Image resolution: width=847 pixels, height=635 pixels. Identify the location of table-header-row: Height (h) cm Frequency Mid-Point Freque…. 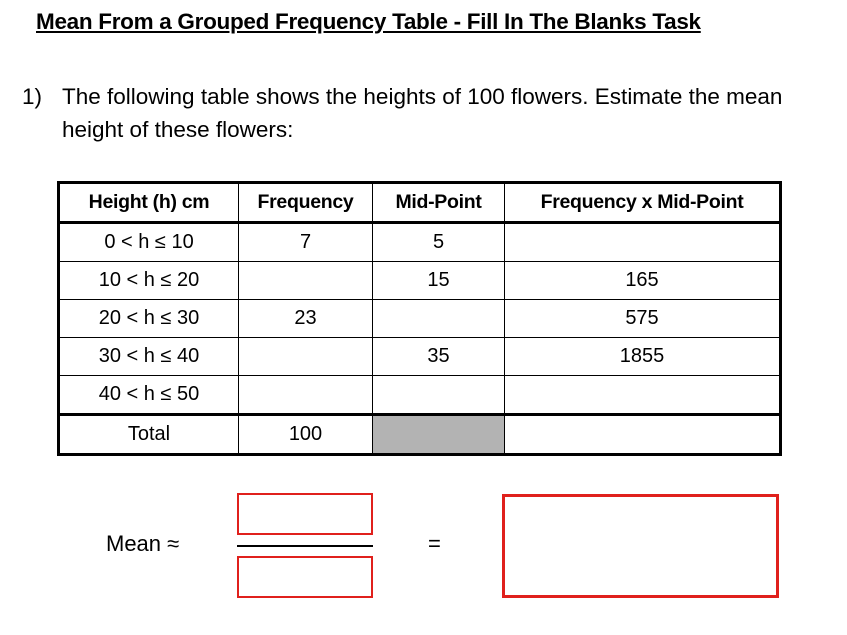
(419, 203).